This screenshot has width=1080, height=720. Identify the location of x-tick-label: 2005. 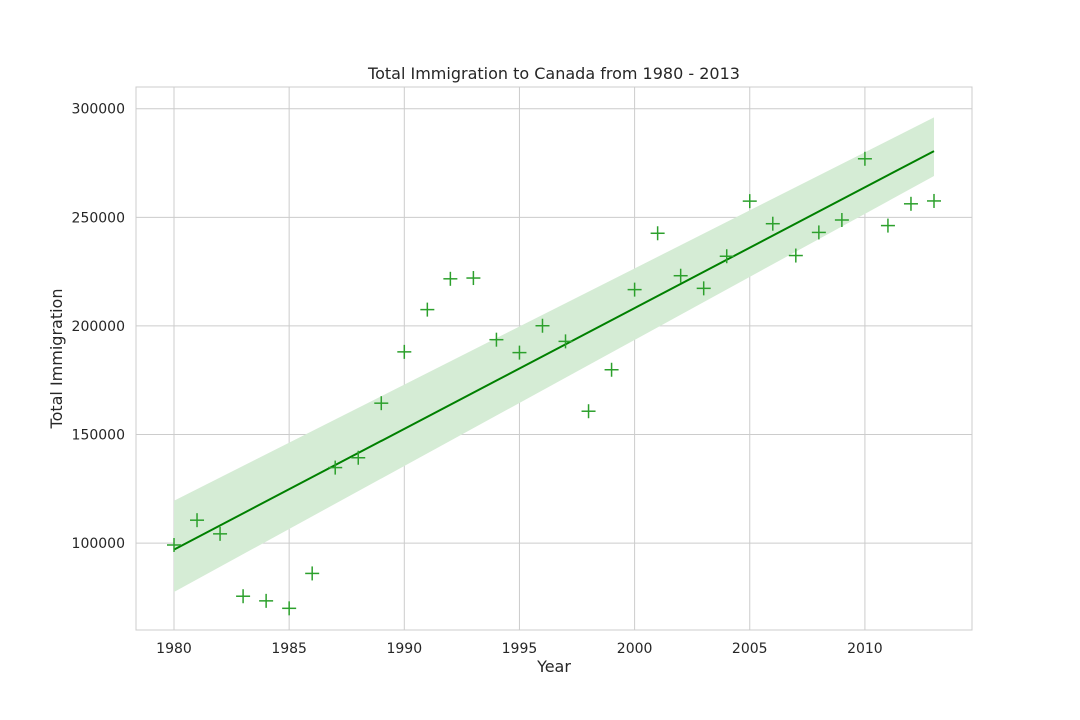
(750, 649).